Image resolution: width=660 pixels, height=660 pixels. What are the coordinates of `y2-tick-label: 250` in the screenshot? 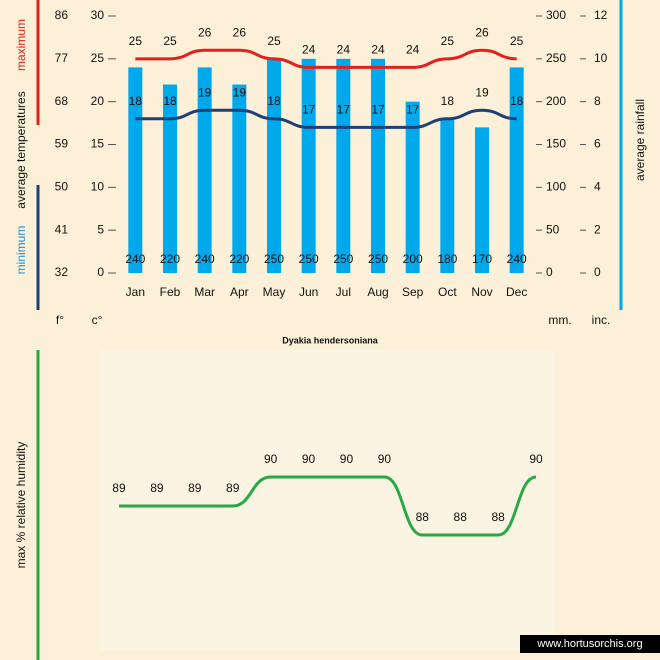 It's located at (556, 58).